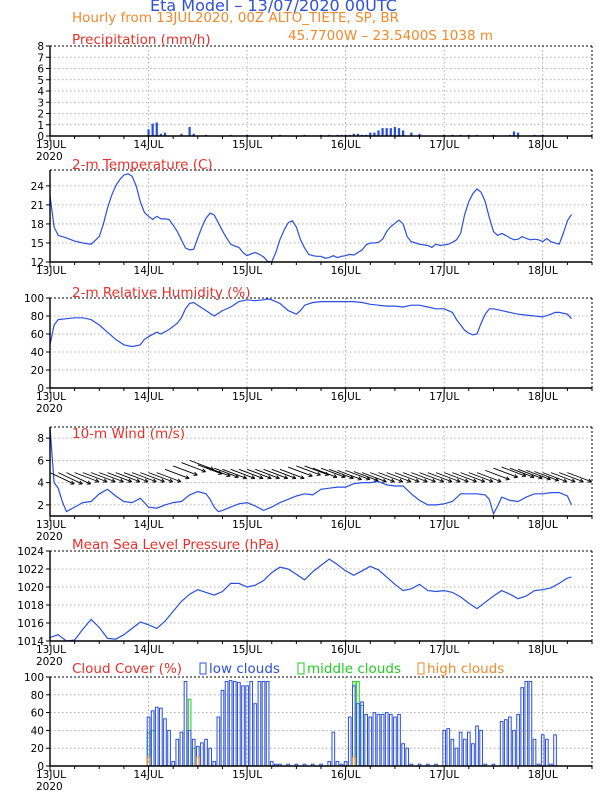  Describe the element at coordinates (40, 103) in the screenshot. I see `y-tick-label: 3` at that location.